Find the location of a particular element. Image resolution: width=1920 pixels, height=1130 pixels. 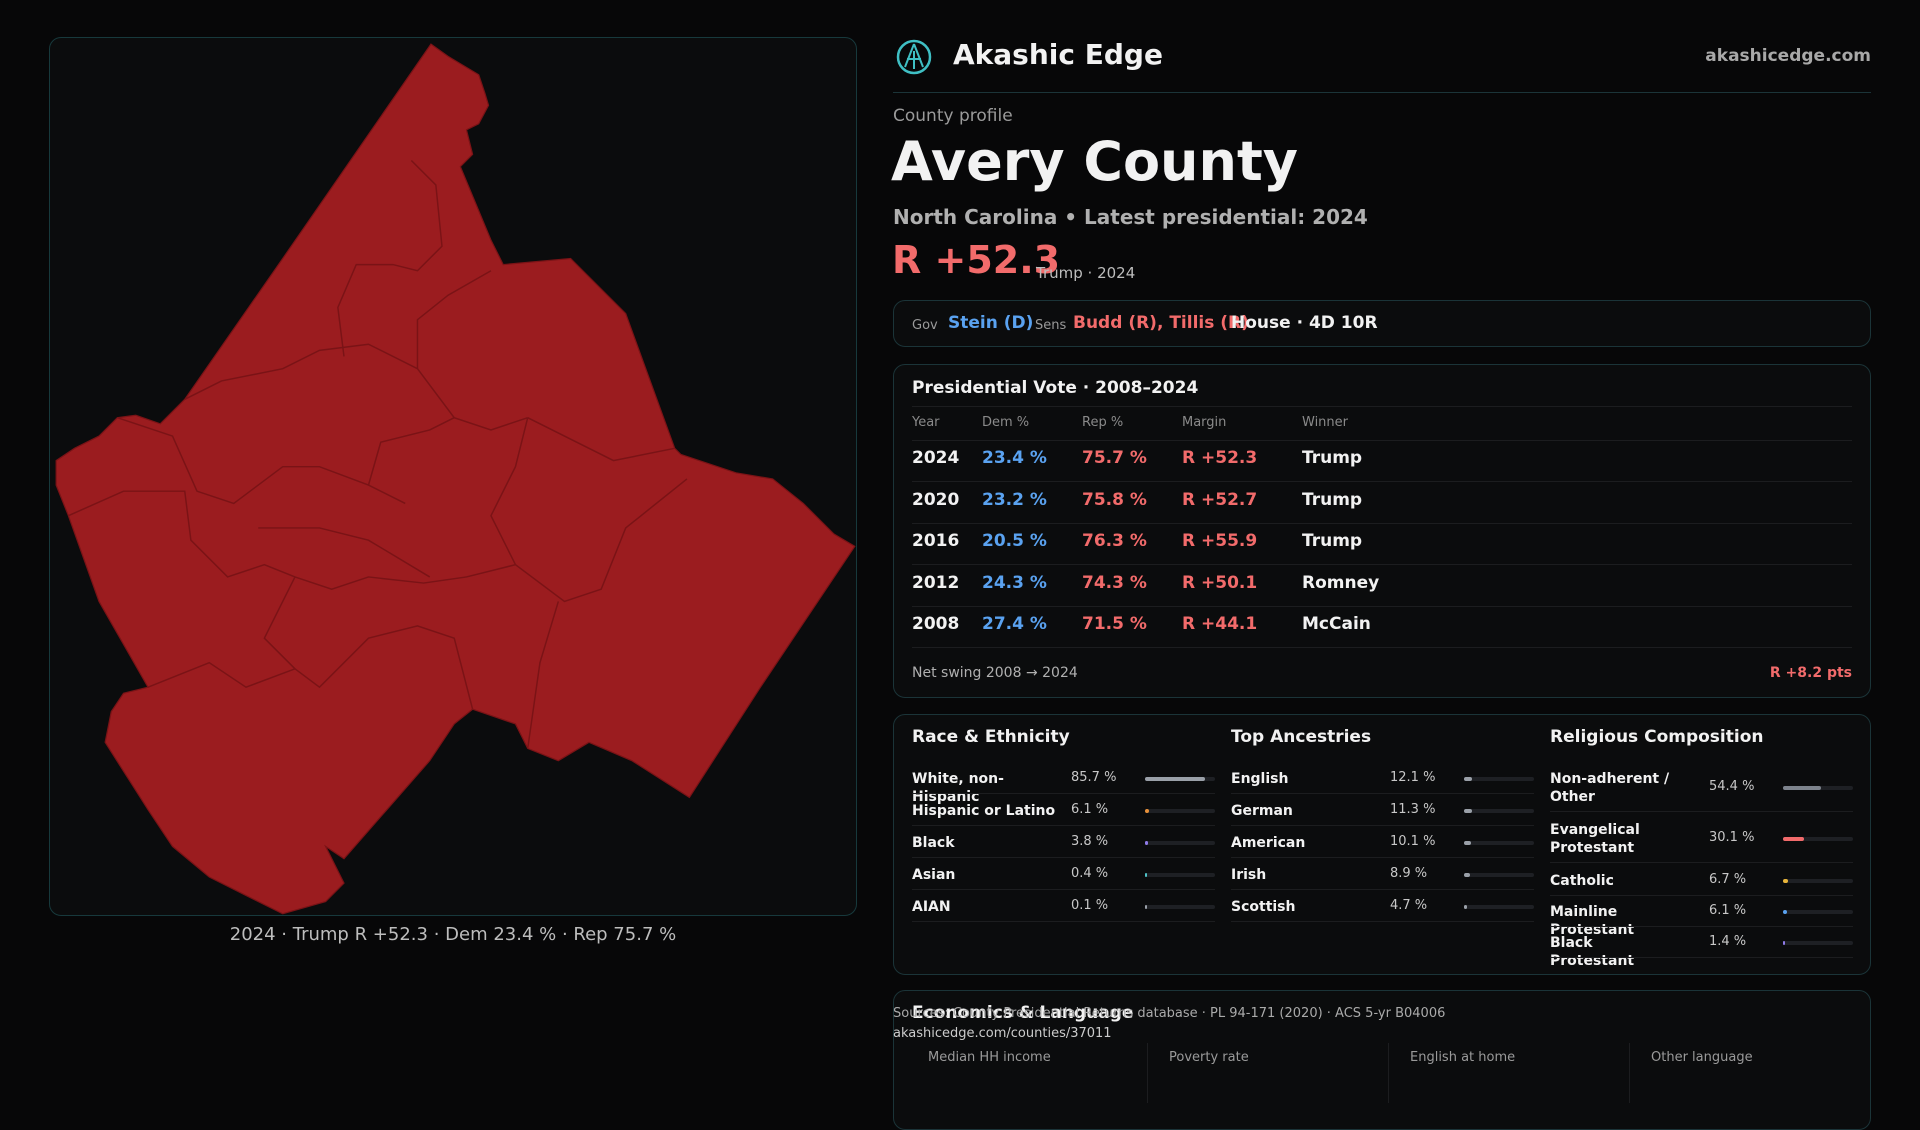

column-header: Dem % is located at coordinates (1006, 422).